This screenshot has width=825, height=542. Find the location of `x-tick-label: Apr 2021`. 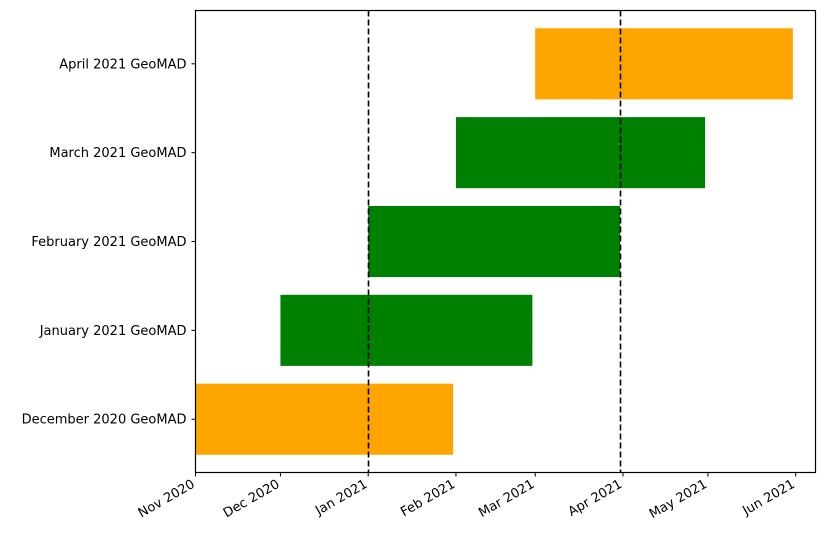

x-tick-label: Apr 2021 is located at coordinates (595, 498).